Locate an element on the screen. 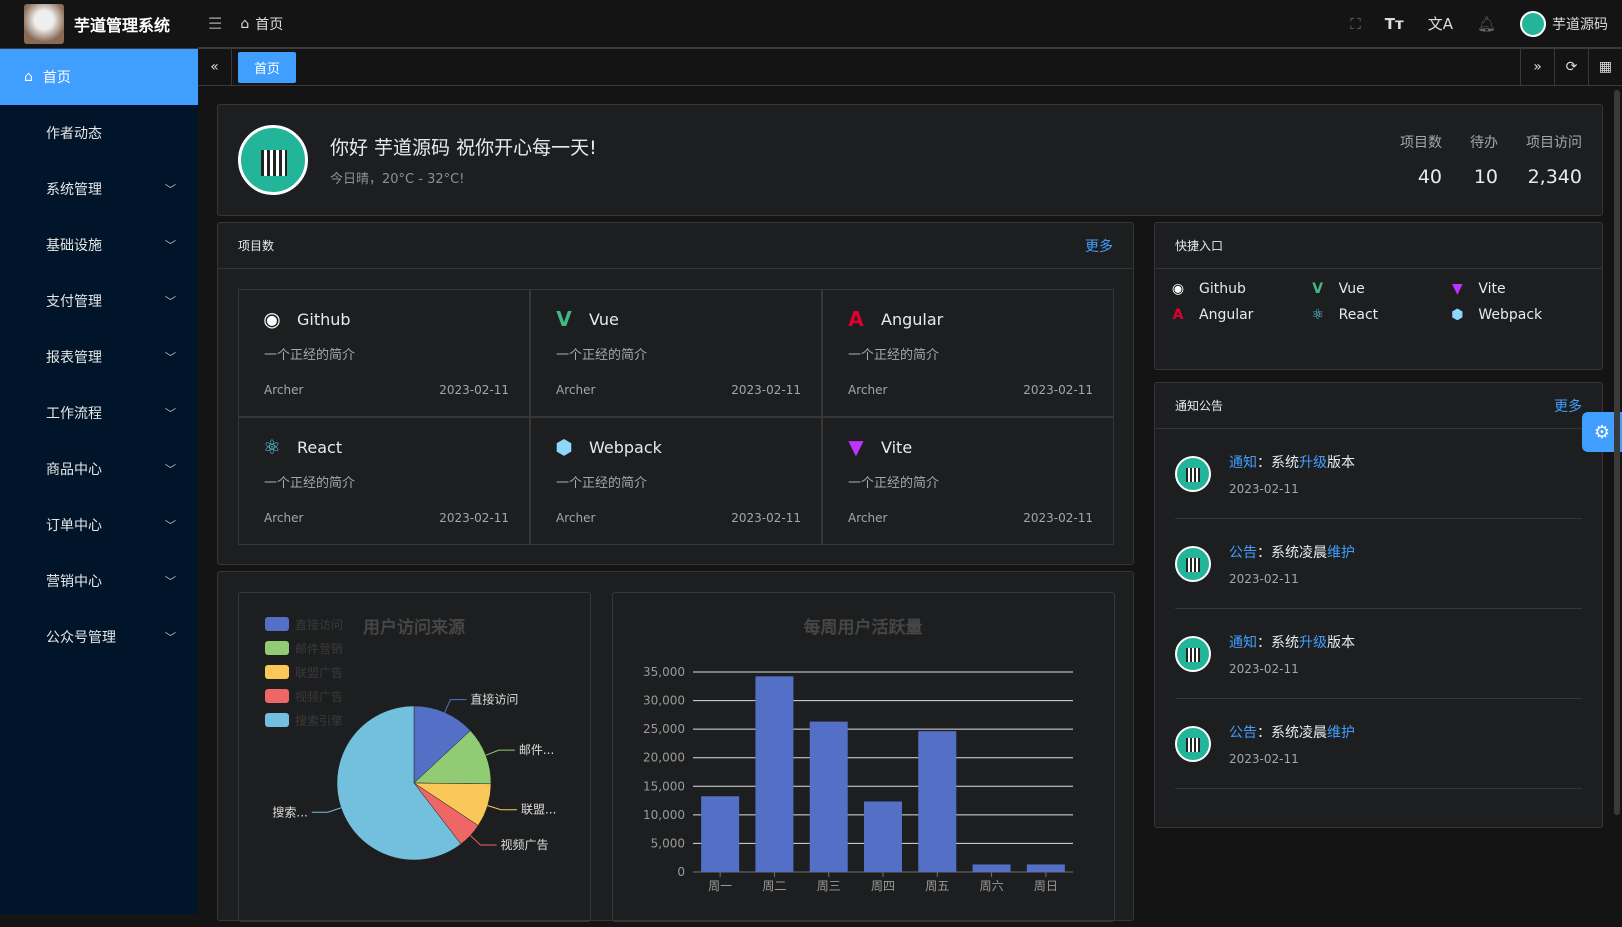 The height and width of the screenshot is (927, 1622). pie-slice is located at coordinates (452, 757).